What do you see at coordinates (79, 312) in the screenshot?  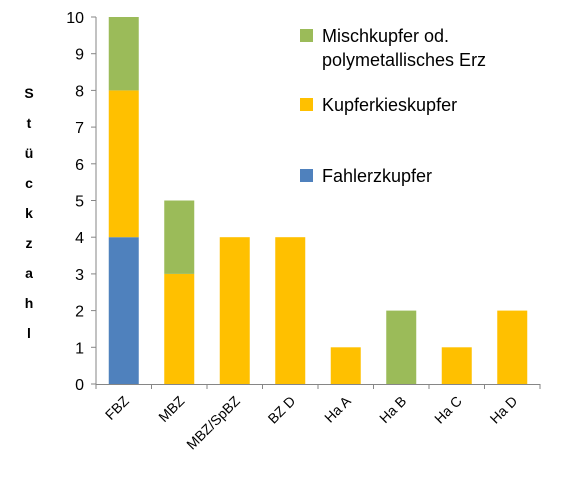 I see `y-tick-label: 2` at bounding box center [79, 312].